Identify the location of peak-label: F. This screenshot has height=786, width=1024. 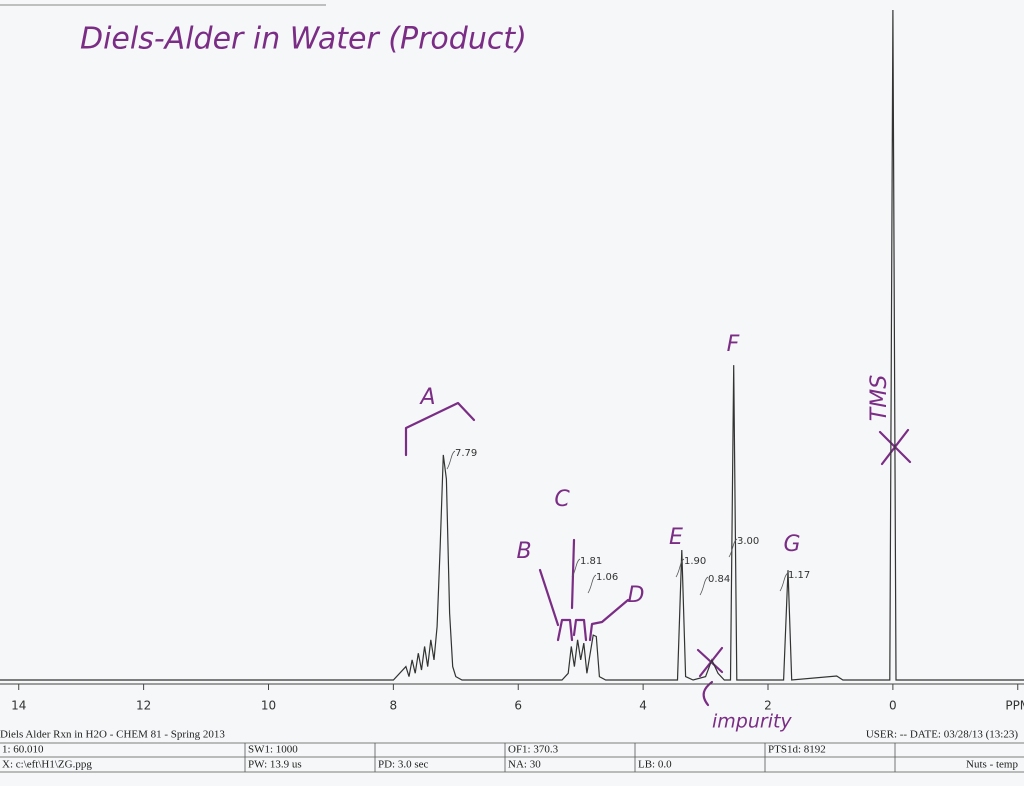
(733, 344).